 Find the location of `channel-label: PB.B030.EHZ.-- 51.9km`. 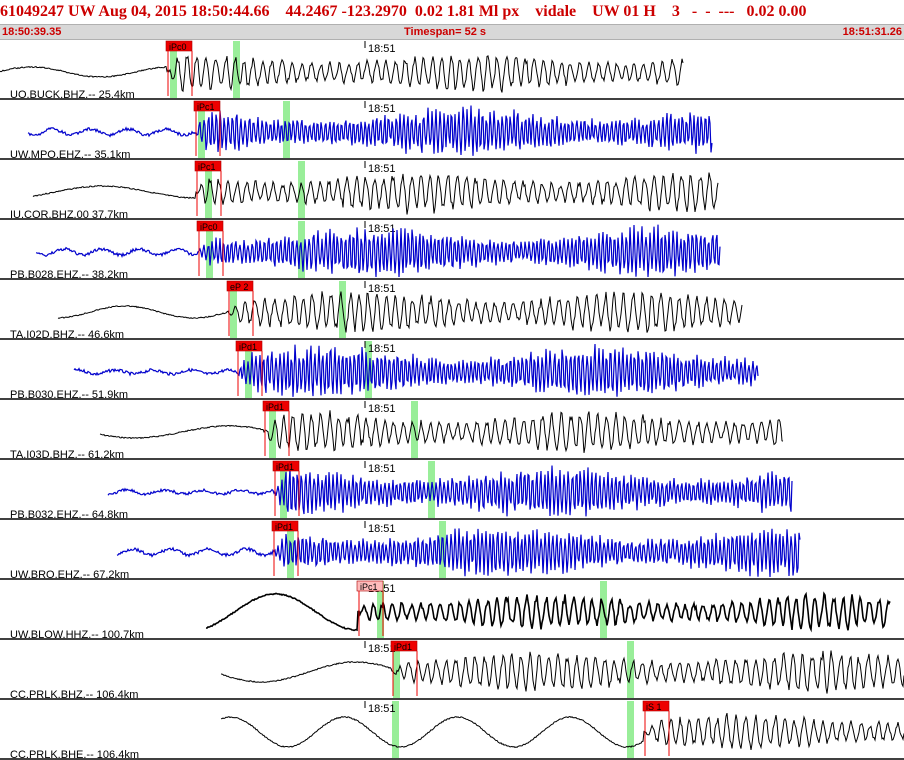

channel-label: PB.B030.EHZ.-- 51.9km is located at coordinates (69, 395).